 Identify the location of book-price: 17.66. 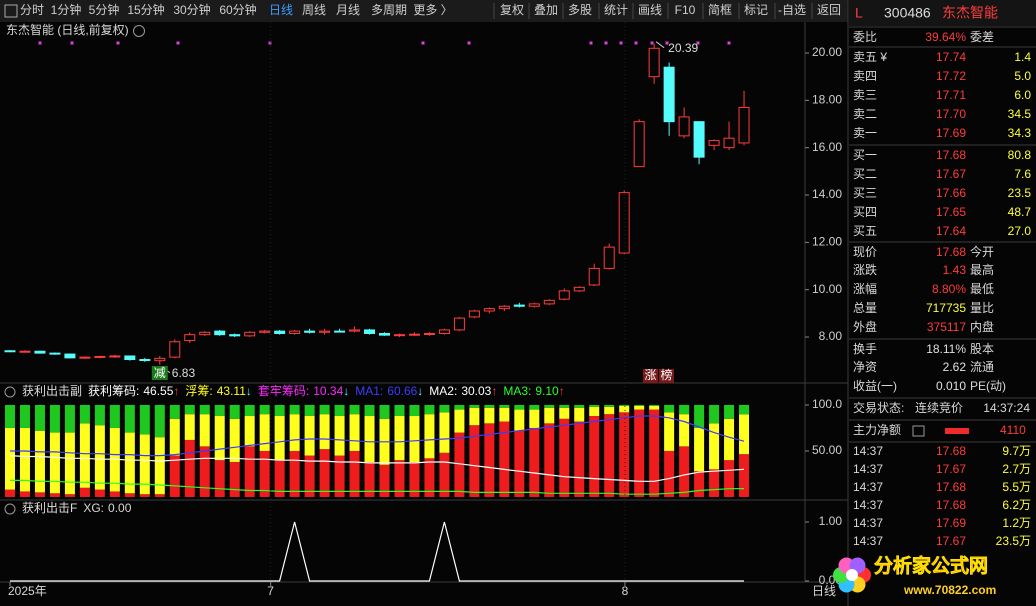
(951, 193).